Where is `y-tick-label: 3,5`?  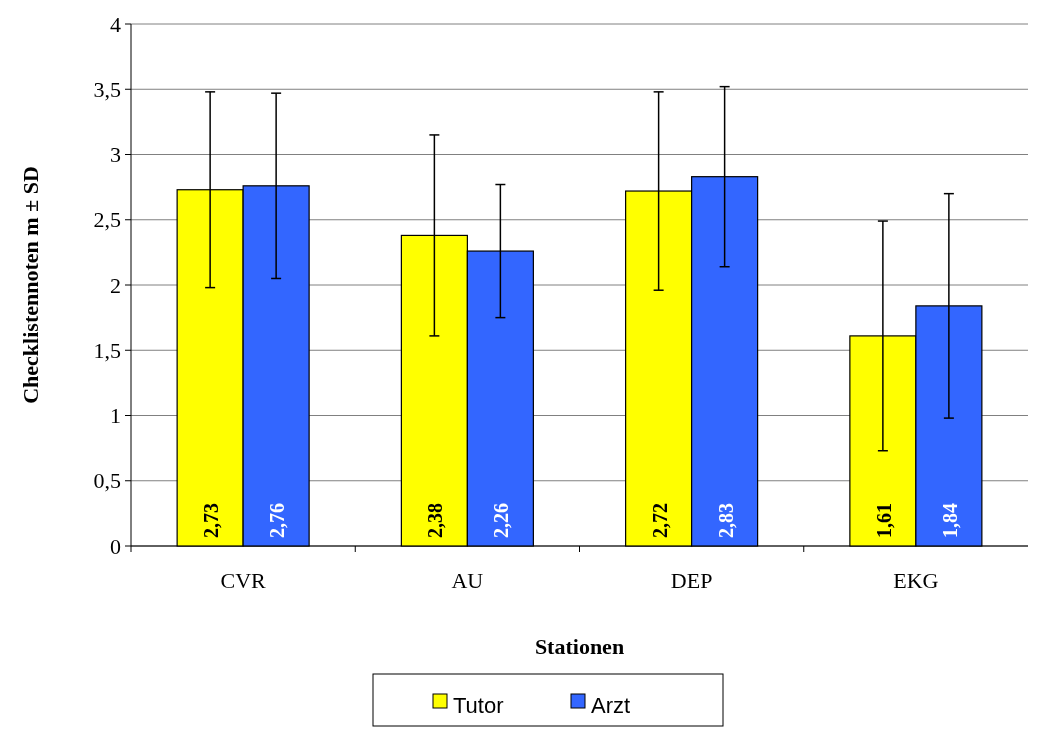
y-tick-label: 3,5 is located at coordinates (107, 89).